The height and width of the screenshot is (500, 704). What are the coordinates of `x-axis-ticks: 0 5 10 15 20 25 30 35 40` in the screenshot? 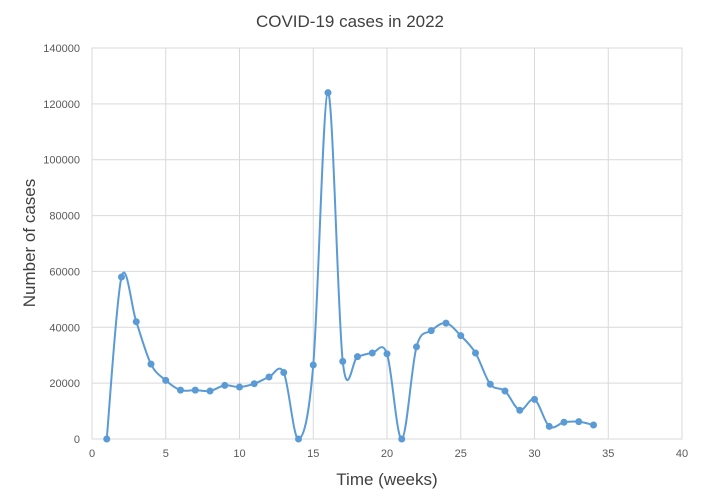 It's located at (388, 454).